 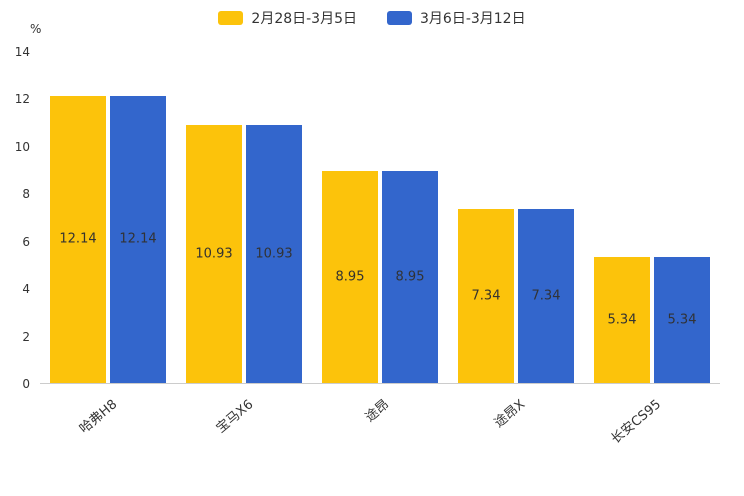 I want to click on legend: 2月28日-3月5日 3月6日-3月12日, so click(x=372, y=18).